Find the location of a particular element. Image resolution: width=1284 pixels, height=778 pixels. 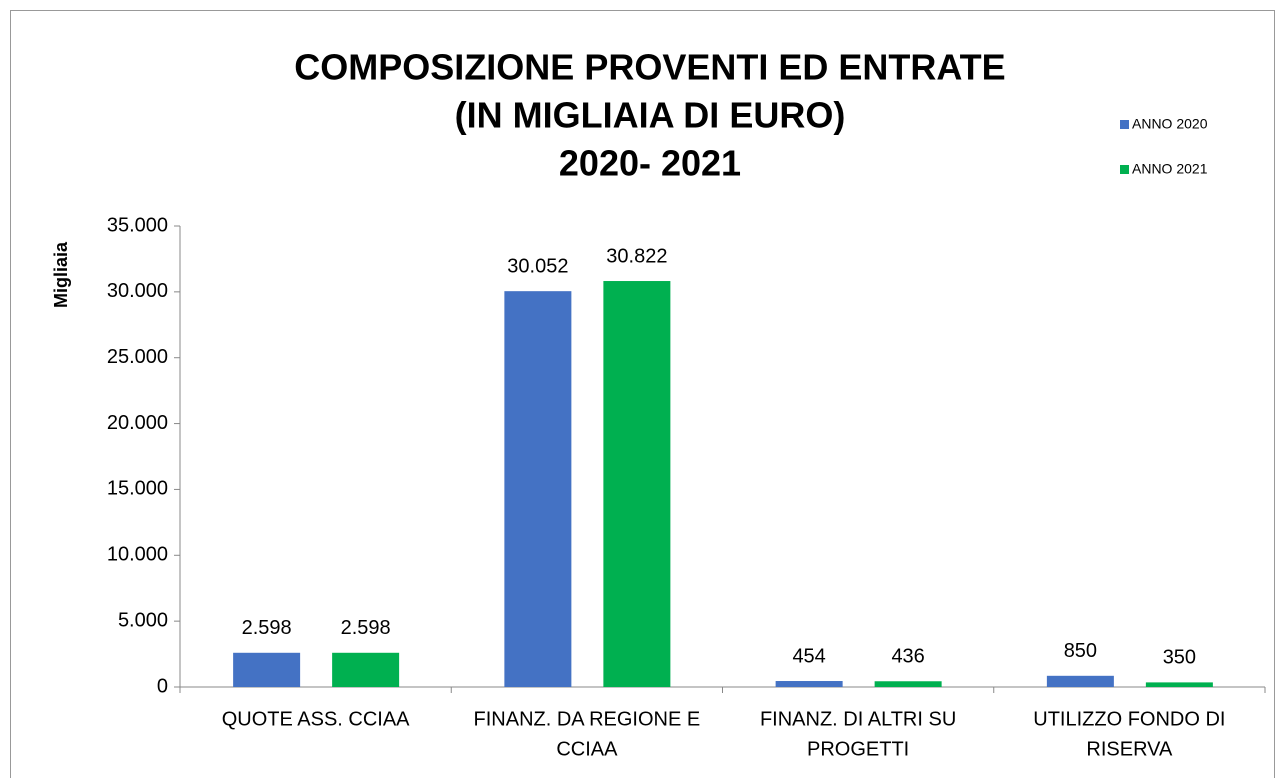

y-tick-label: 10.000 is located at coordinates (137, 555).